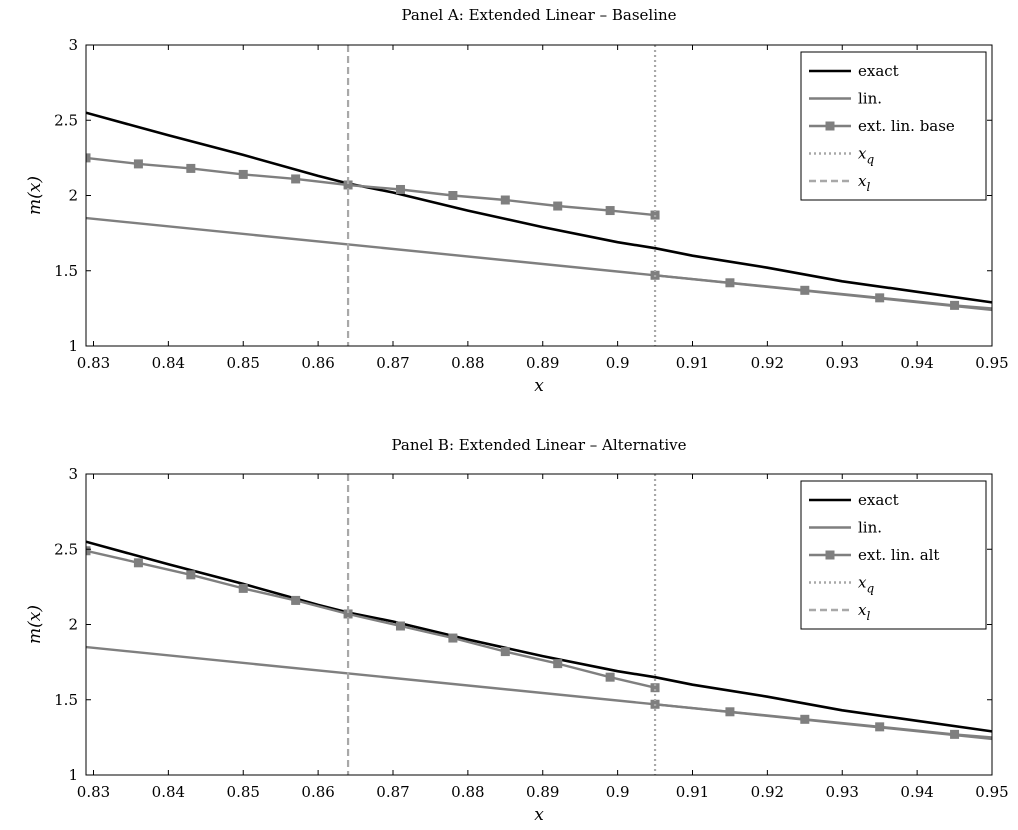  Describe the element at coordinates (898, 555) in the screenshot. I see `legend-label: ext. lin. alt` at that location.